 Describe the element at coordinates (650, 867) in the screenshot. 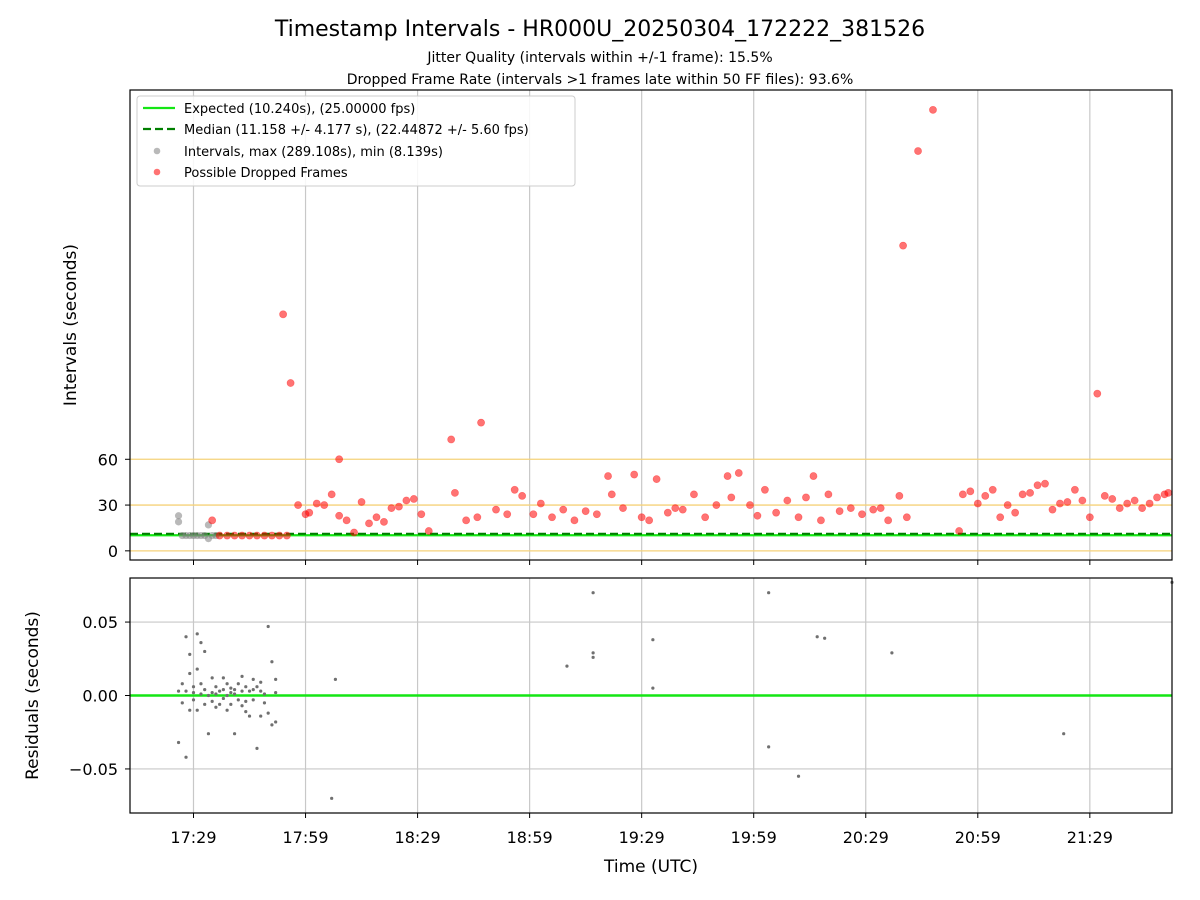

I see `time-axis-label: Time (UTC)` at that location.